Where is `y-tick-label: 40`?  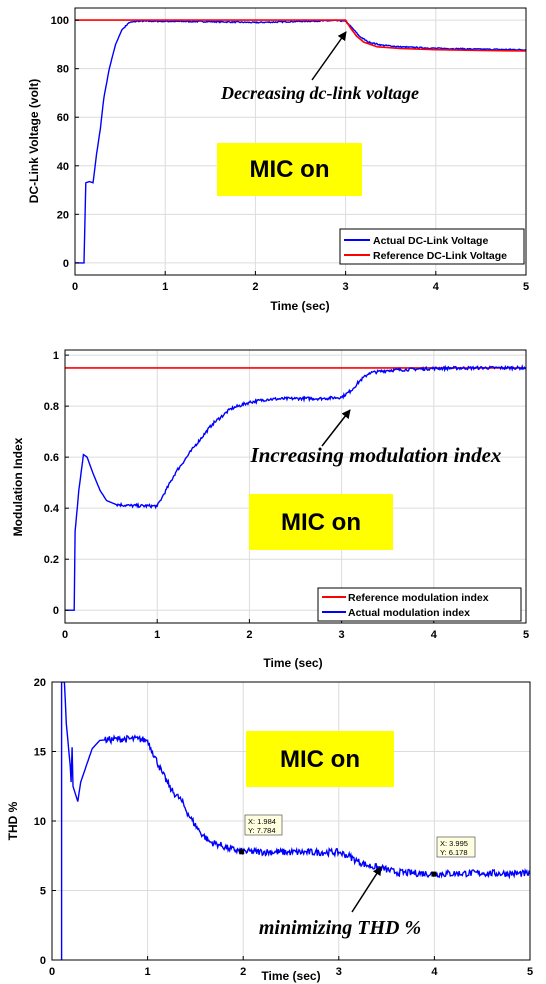 y-tick-label: 40 is located at coordinates (63, 167).